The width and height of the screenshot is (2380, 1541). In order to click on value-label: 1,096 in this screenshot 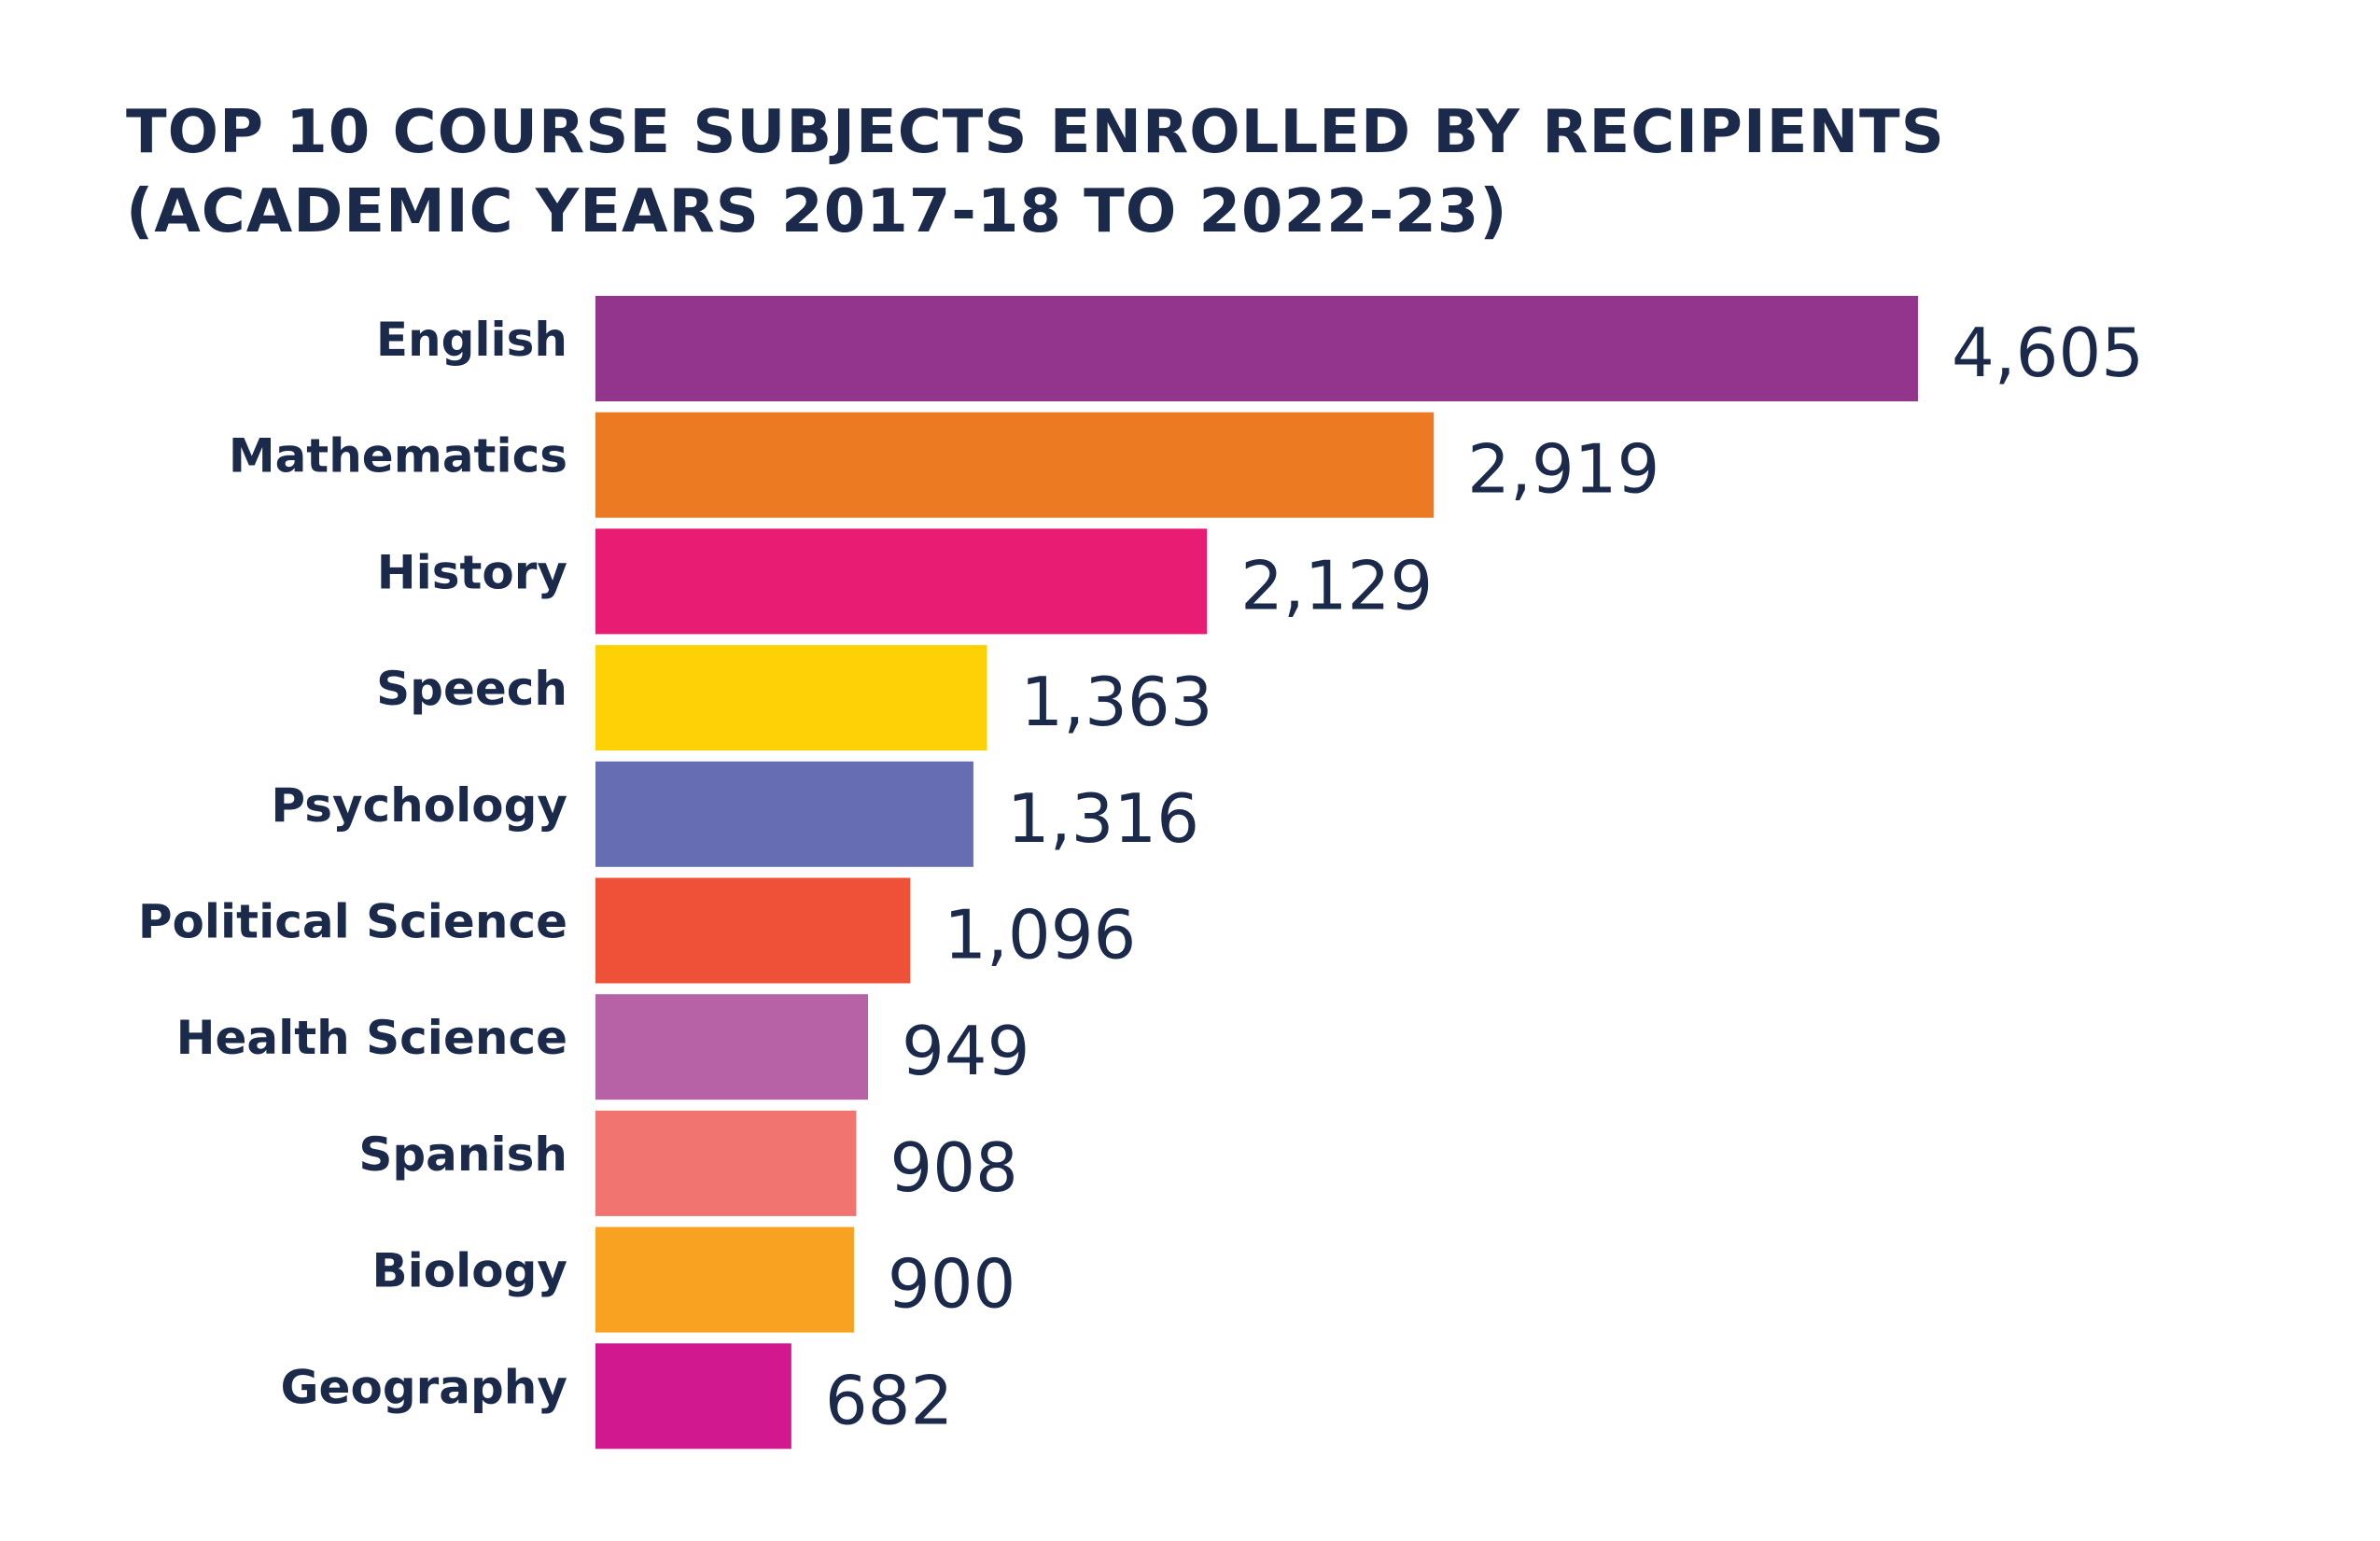, I will do `click(1040, 935)`.